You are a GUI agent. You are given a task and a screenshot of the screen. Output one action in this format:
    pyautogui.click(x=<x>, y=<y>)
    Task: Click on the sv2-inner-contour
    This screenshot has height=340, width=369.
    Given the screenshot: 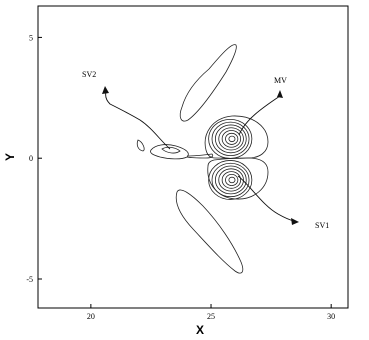 What is the action you would take?
    pyautogui.click(x=171, y=150)
    